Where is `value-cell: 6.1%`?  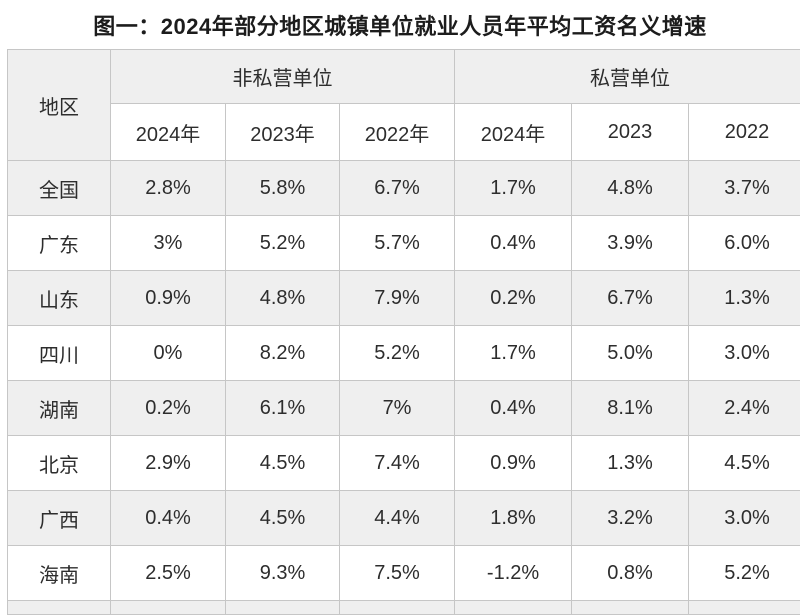
value-cell: 6.1% is located at coordinates (283, 408).